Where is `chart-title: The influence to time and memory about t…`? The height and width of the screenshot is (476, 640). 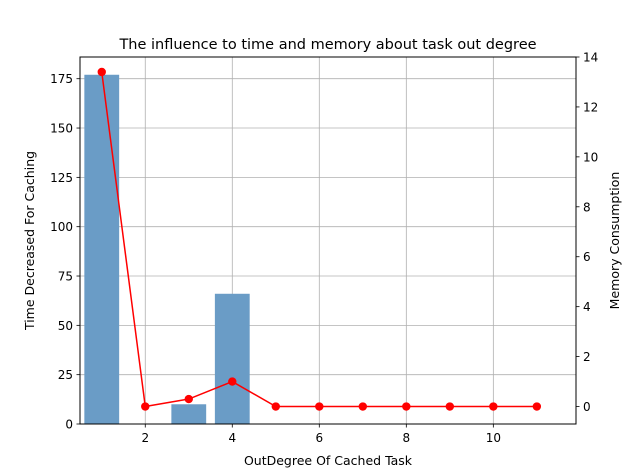 chart-title: The influence to time and memory about t… is located at coordinates (327, 45).